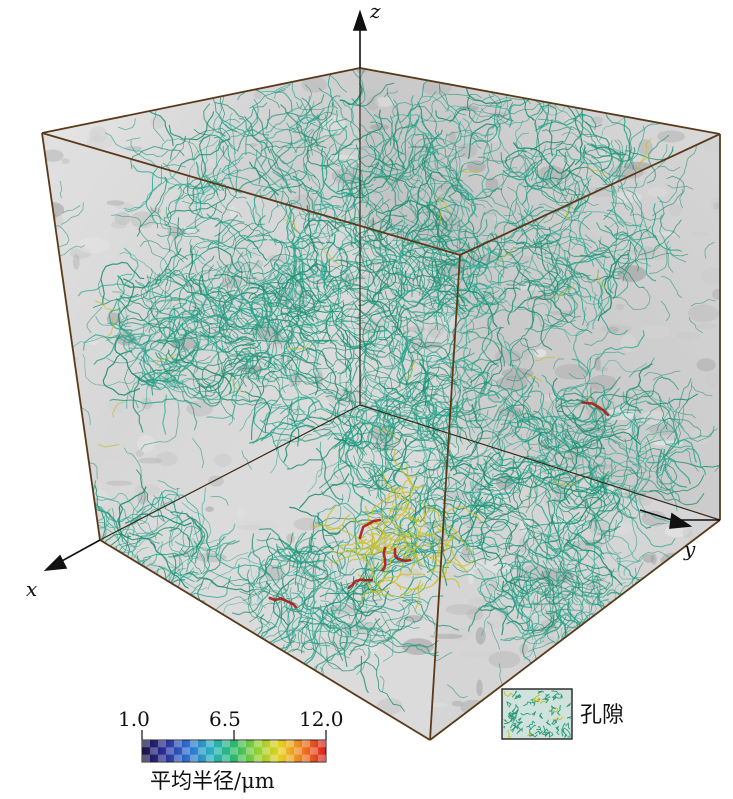 This screenshot has height=799, width=733. I want to click on colorbar-gradient, so click(234, 751).